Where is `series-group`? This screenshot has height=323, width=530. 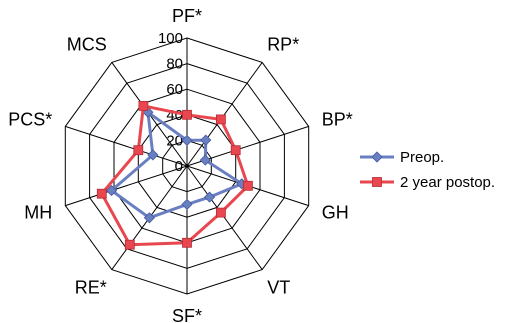
series-group is located at coordinates (174, 175).